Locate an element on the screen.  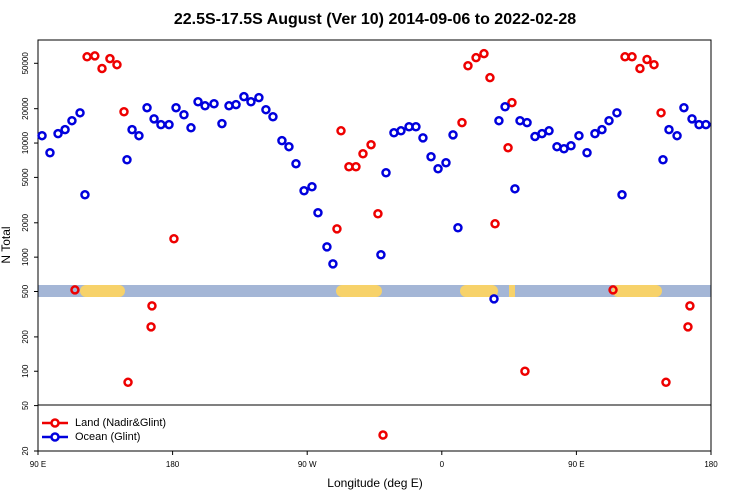
y-tick-label: 2000 is located at coordinates (25, 222).